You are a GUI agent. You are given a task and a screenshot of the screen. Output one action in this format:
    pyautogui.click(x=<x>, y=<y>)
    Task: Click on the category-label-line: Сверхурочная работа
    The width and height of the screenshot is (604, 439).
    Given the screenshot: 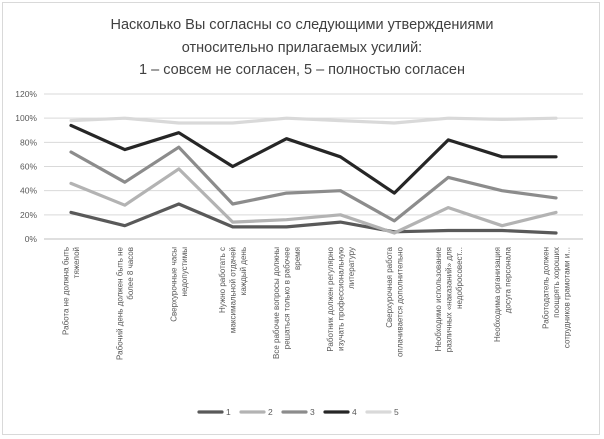 What is the action you would take?
    pyautogui.click(x=389, y=286)
    